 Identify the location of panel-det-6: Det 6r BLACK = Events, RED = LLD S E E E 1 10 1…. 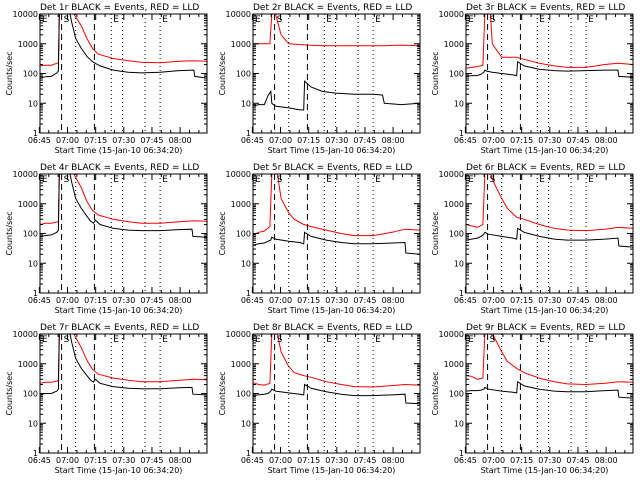
(532, 239).